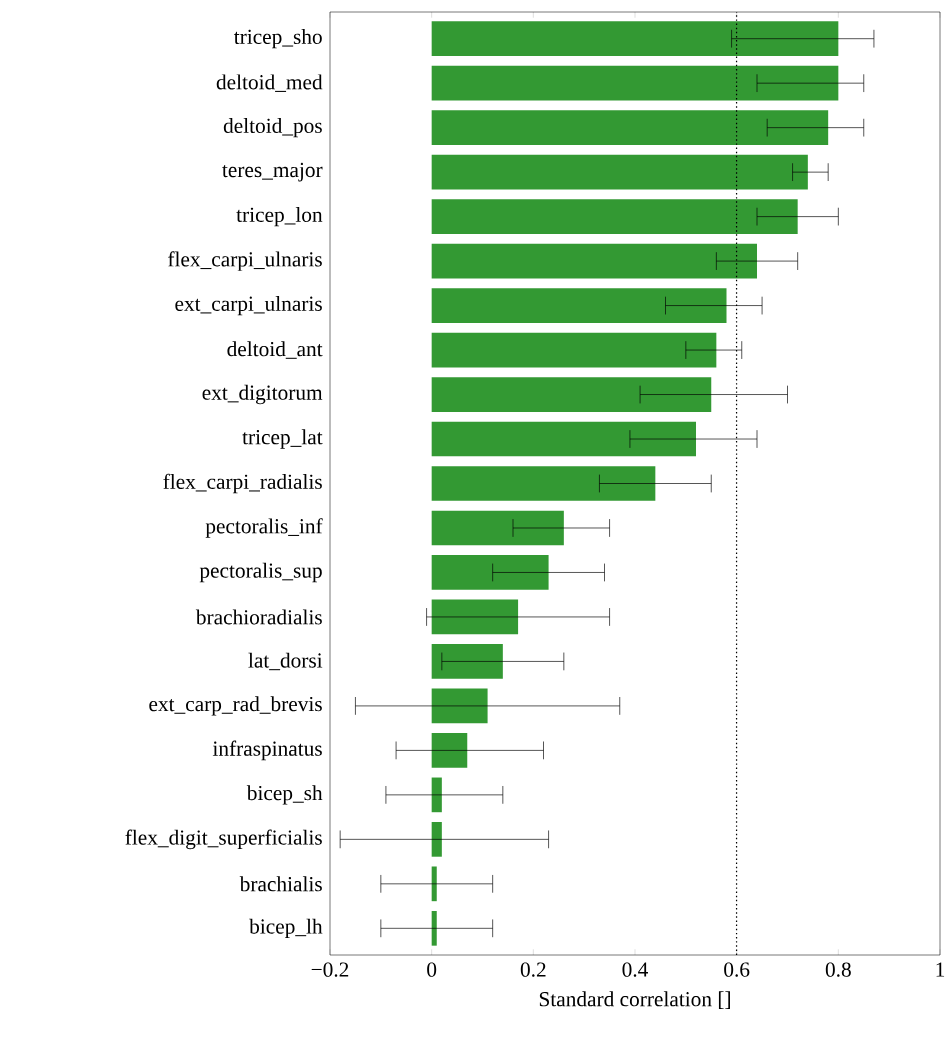 This screenshot has height=1044, width=949. What do you see at coordinates (432, 969) in the screenshot?
I see `x-tick-label: 0` at bounding box center [432, 969].